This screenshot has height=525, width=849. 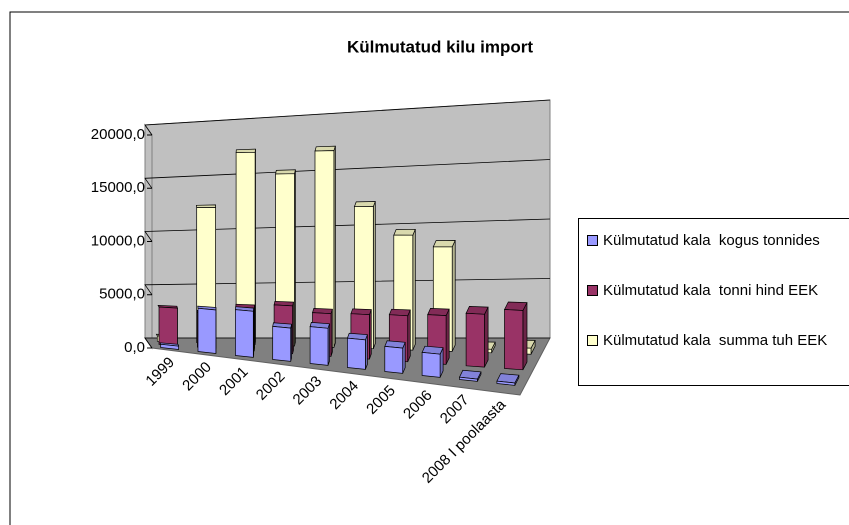 I want to click on y-tick-label: 20000,0, so click(x=118, y=134).